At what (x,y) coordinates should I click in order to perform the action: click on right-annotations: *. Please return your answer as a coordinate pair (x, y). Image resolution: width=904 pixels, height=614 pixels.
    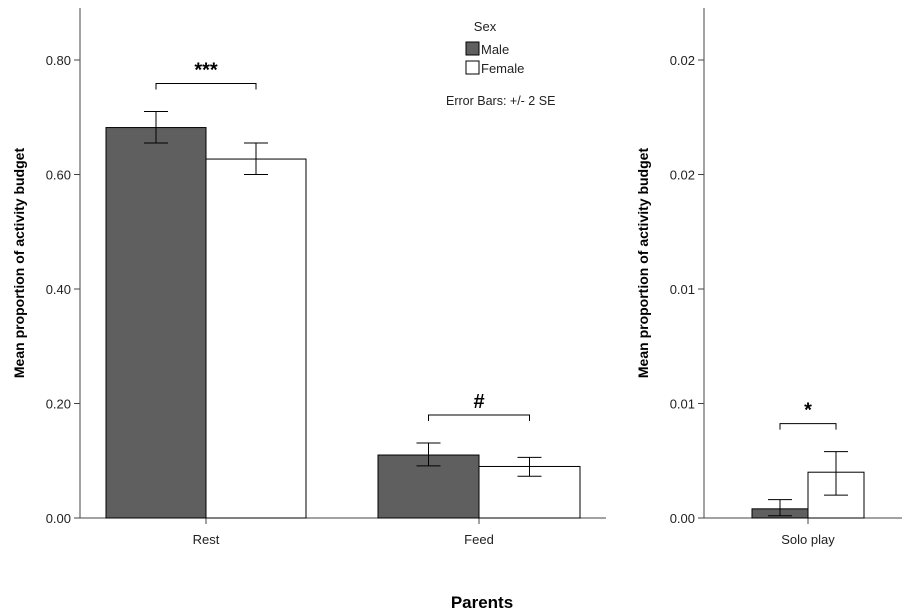
    Looking at the image, I should click on (808, 415).